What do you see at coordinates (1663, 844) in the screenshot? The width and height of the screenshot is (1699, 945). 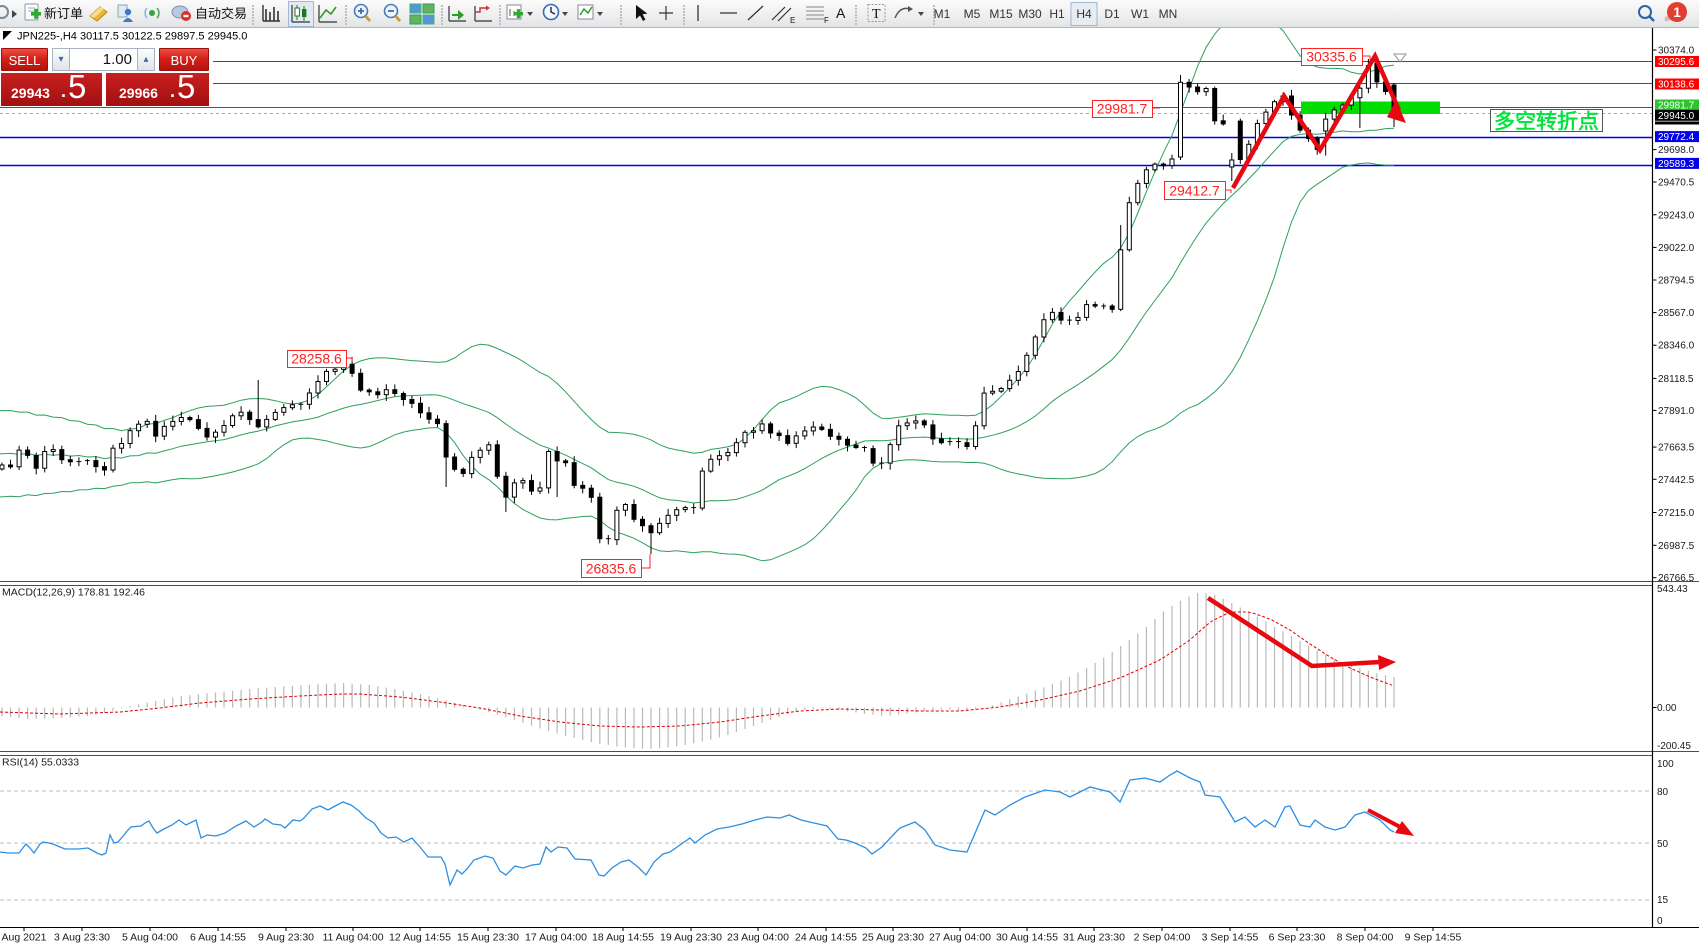 I see `svg-text: 50` at bounding box center [1663, 844].